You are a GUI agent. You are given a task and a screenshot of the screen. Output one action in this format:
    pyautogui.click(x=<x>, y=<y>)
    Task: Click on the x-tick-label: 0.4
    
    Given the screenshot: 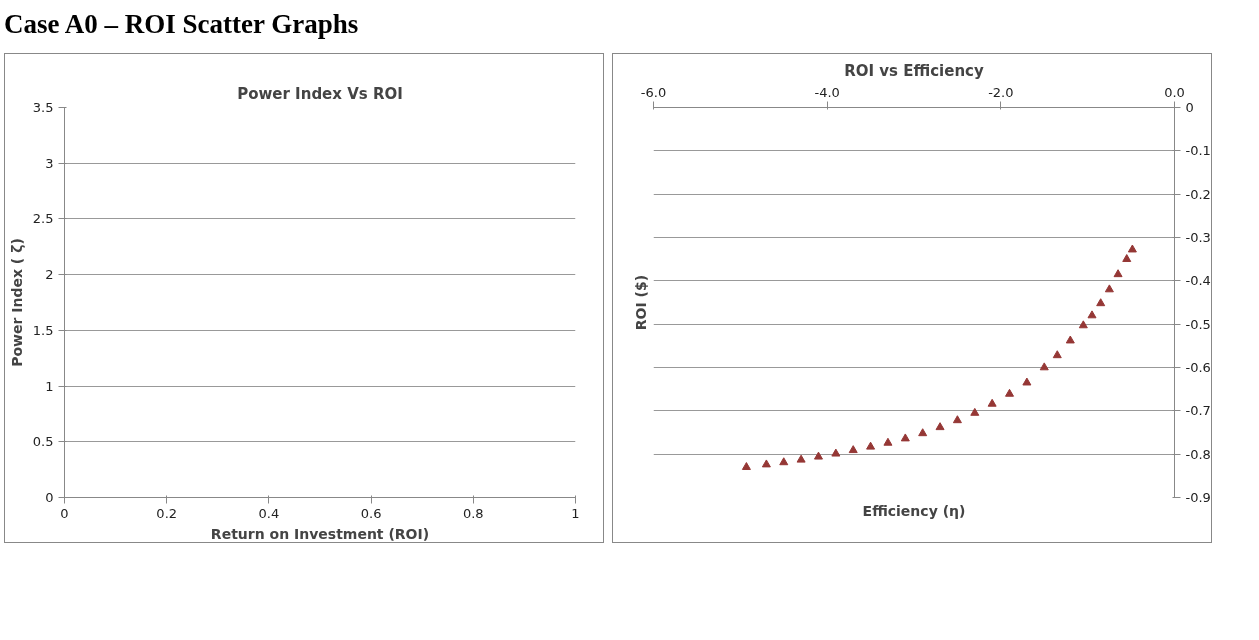 What is the action you would take?
    pyautogui.click(x=269, y=513)
    